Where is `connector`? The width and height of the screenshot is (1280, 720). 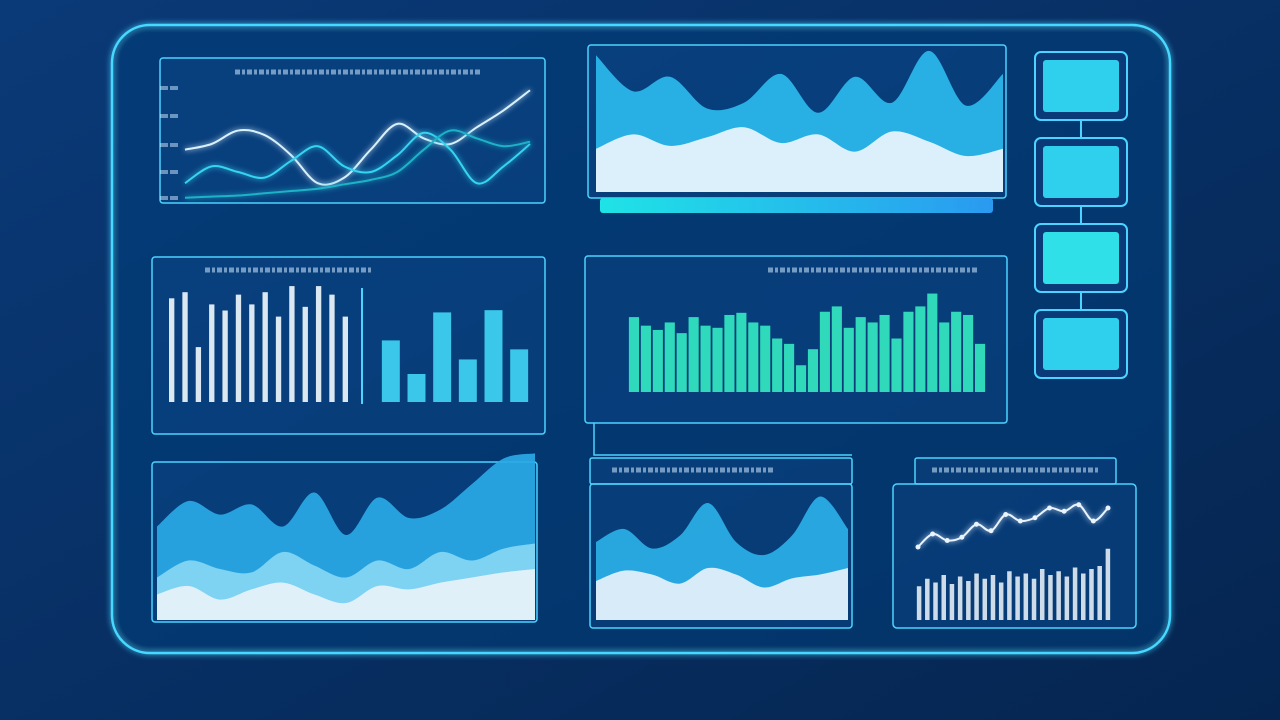
connector is located at coordinates (722, 439).